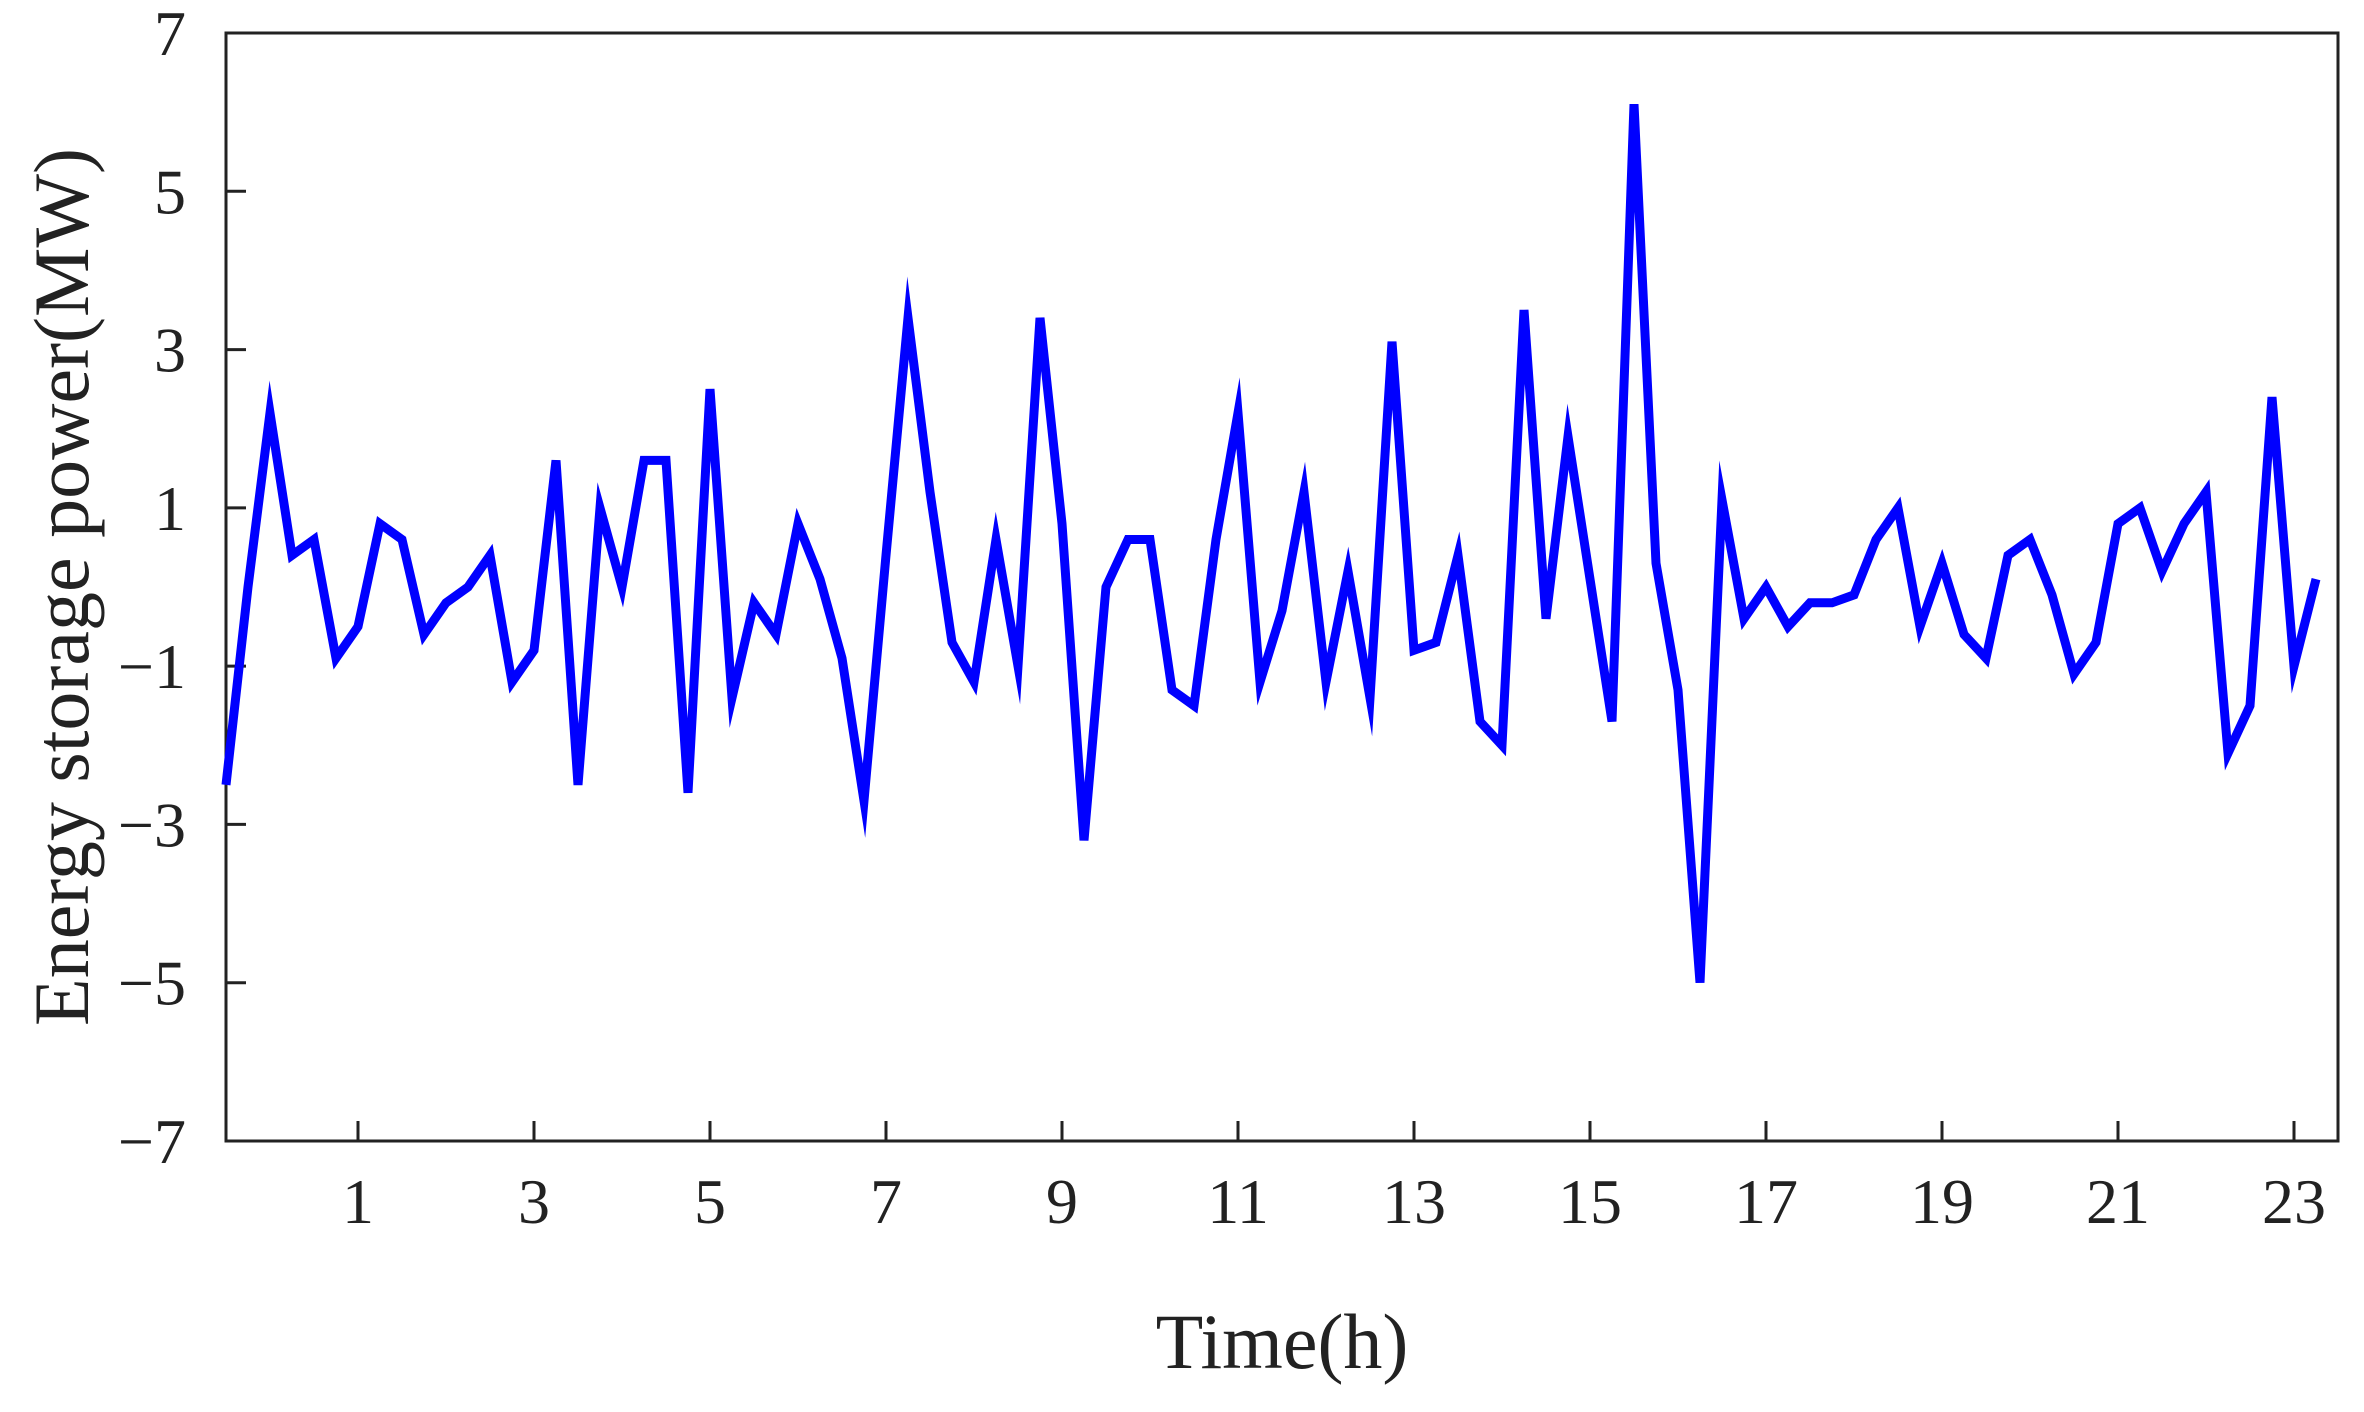  I want to click on y-tick-label: 5, so click(170, 191).